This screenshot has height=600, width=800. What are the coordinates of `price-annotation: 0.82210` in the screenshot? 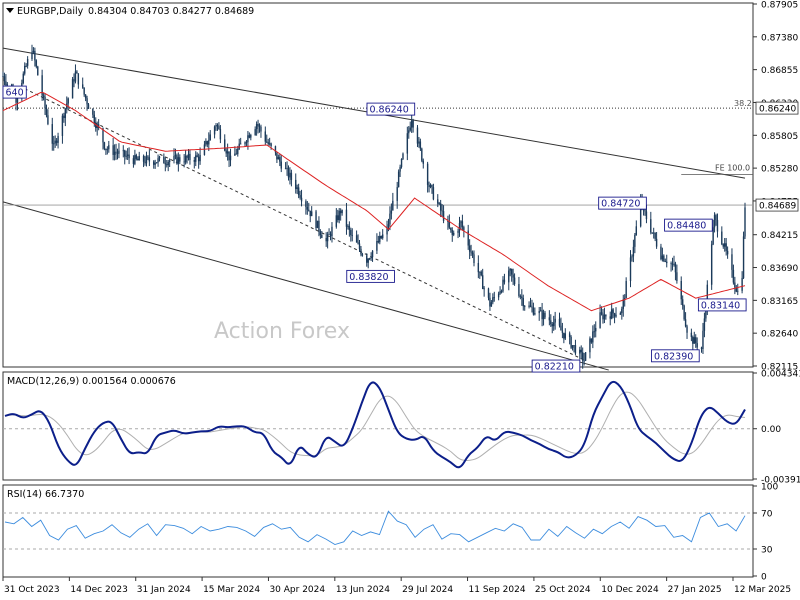 It's located at (554, 367).